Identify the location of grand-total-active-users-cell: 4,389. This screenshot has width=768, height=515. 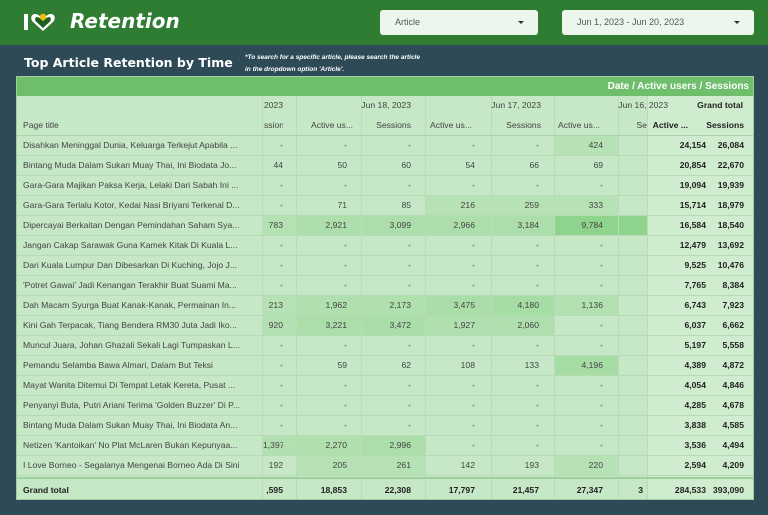
(695, 365).